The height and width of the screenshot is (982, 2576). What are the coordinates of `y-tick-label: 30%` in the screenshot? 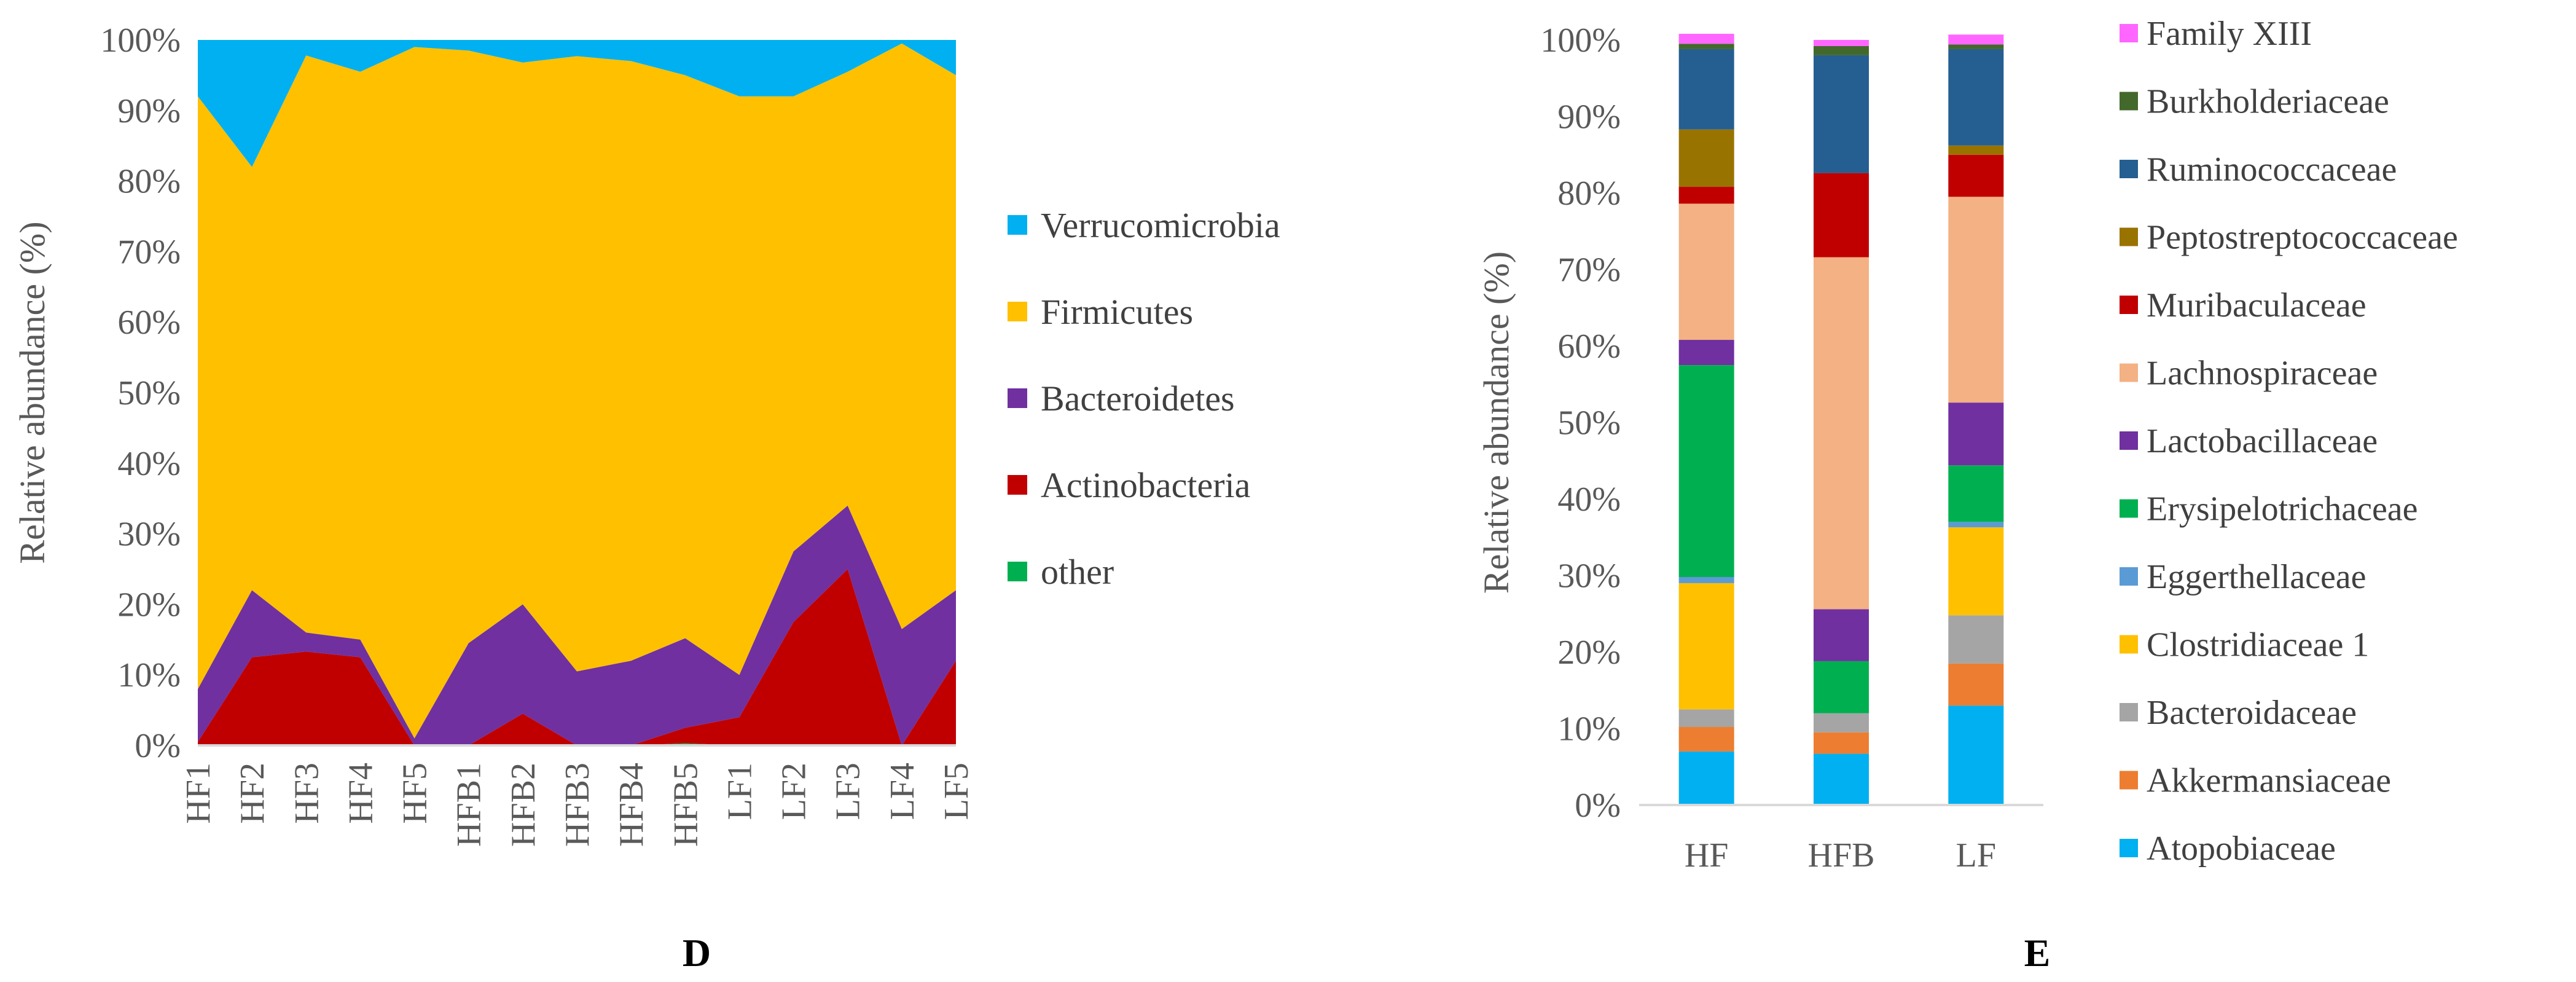 It's located at (1589, 576).